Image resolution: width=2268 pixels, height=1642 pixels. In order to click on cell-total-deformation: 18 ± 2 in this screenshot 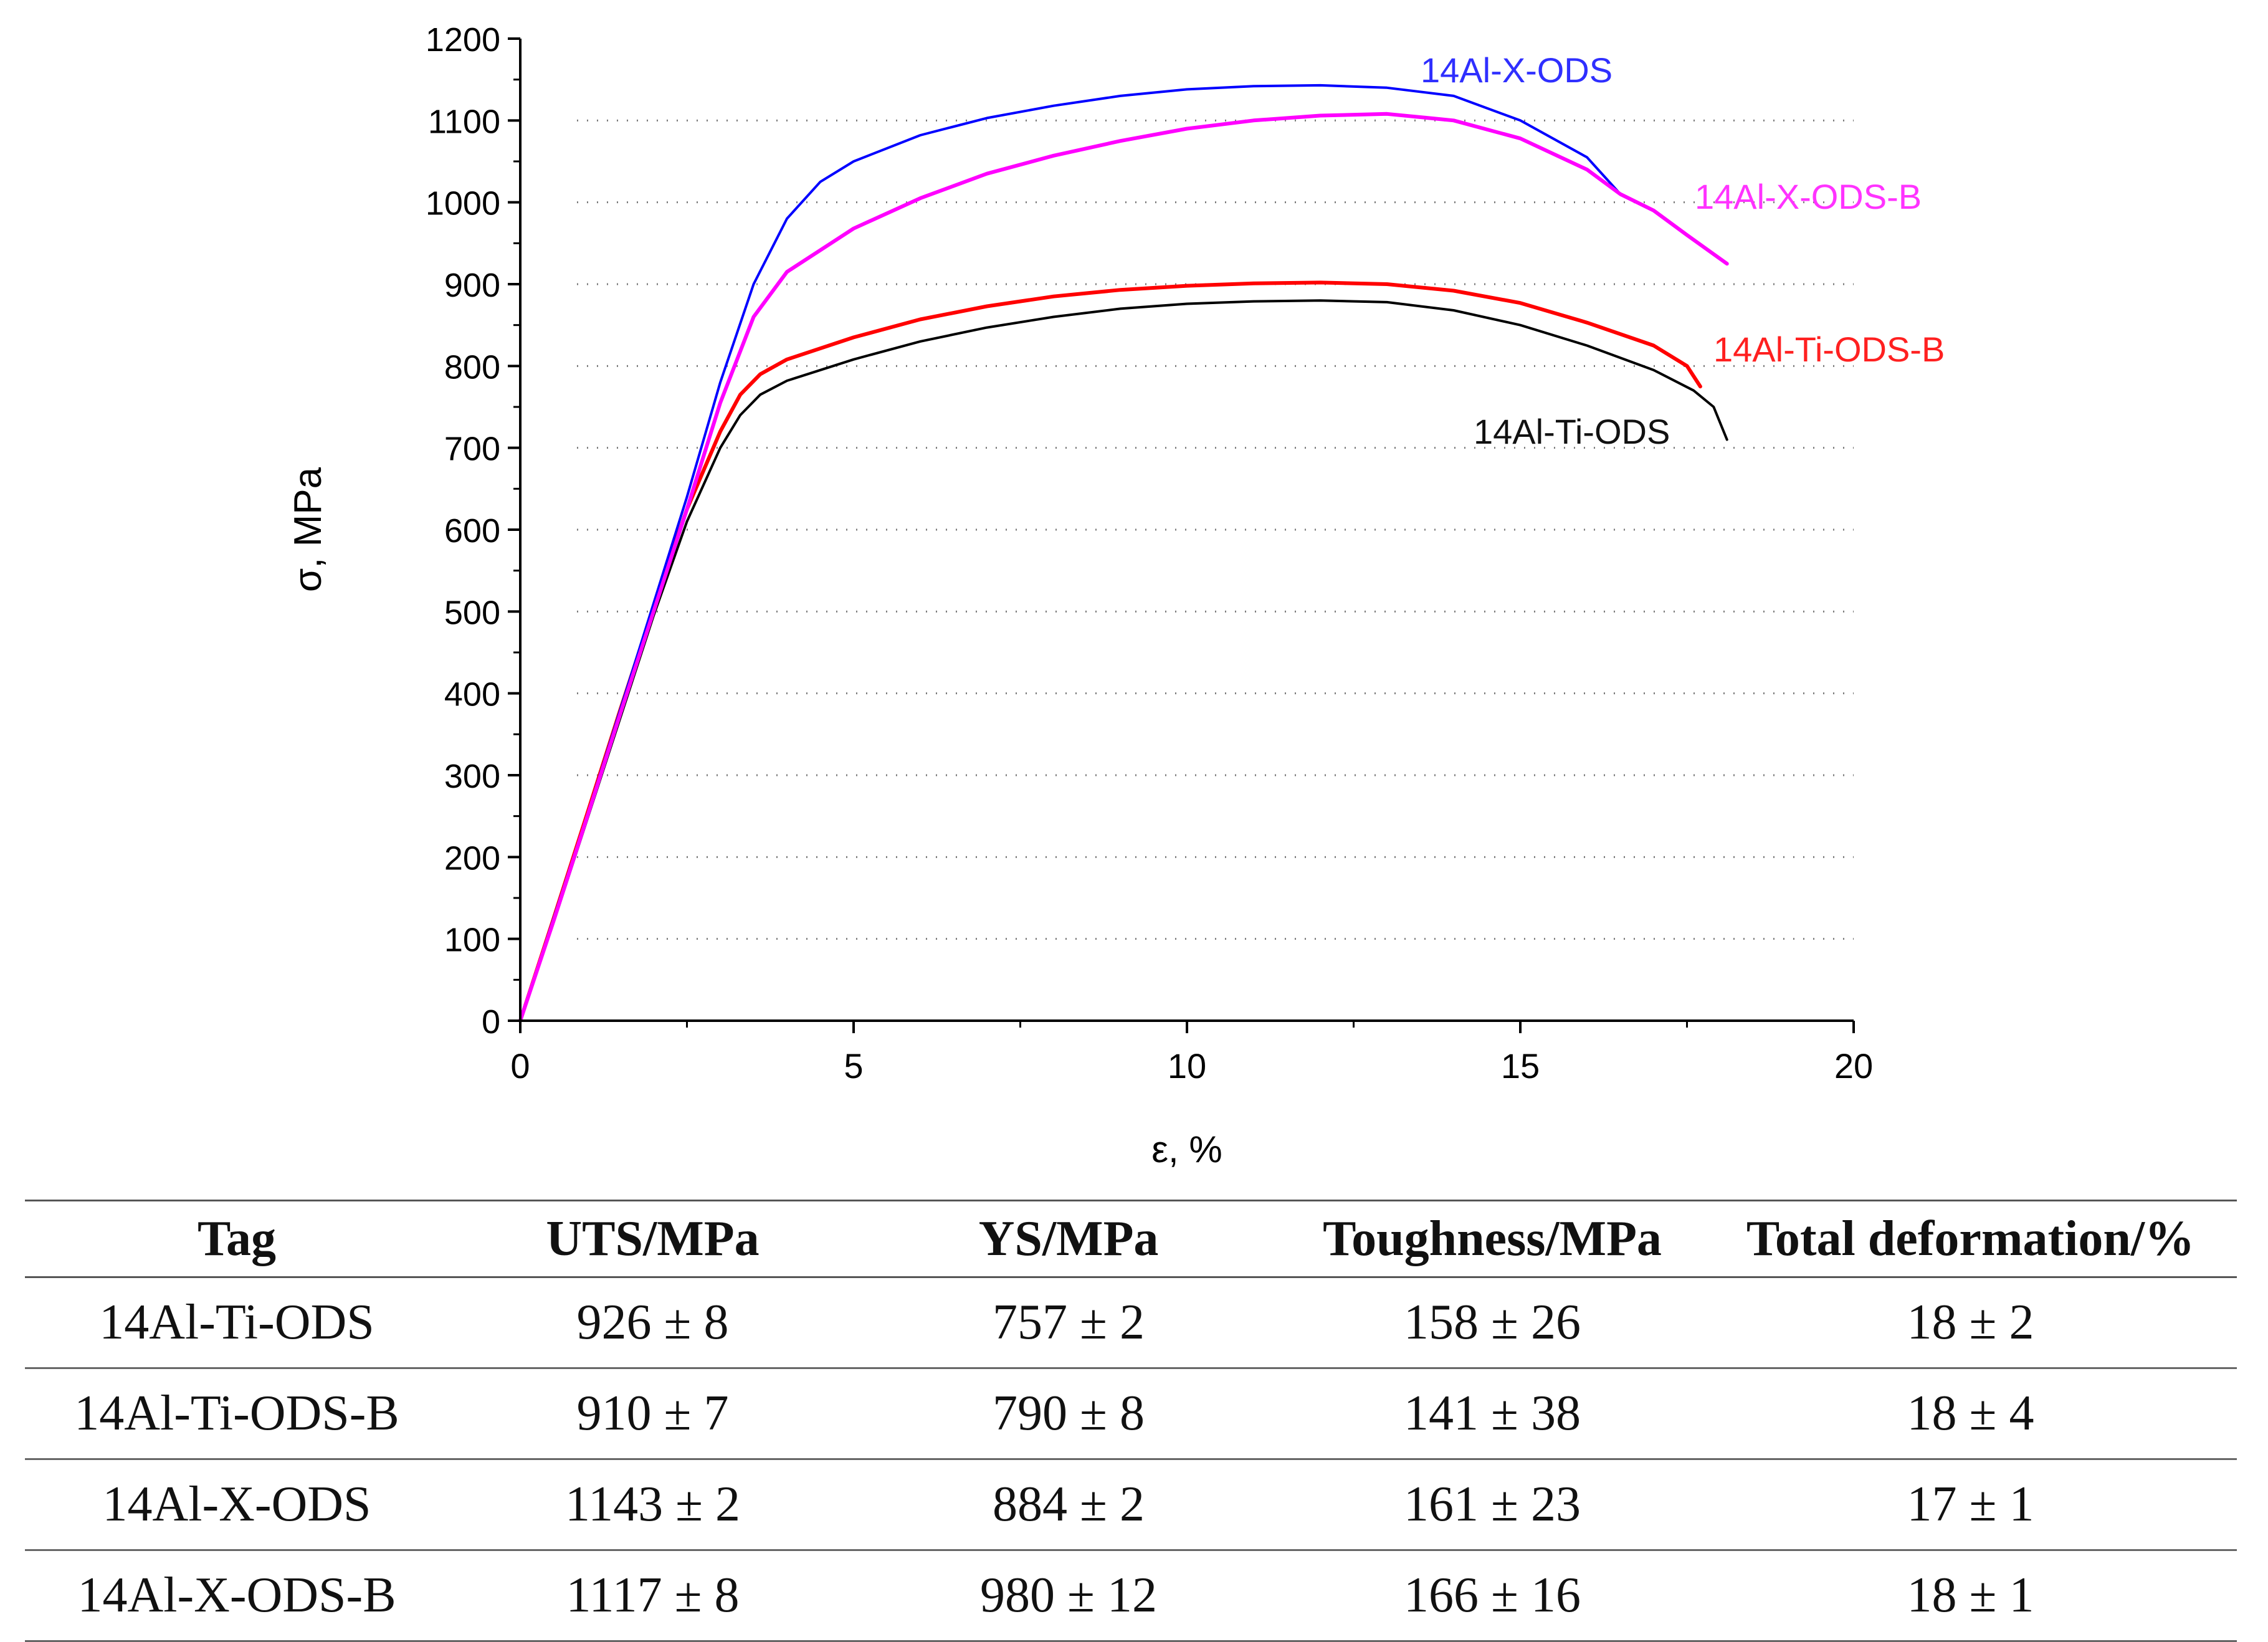, I will do `click(1970, 1323)`.